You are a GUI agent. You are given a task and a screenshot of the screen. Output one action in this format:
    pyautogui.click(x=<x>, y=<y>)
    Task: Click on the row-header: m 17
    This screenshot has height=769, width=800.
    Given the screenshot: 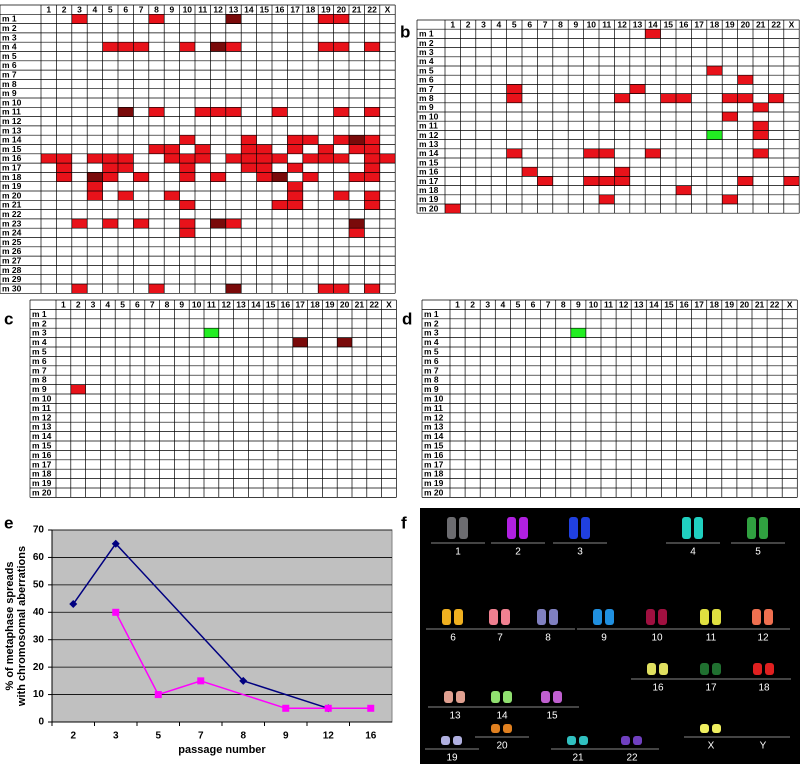 What is the action you would take?
    pyautogui.click(x=42, y=464)
    